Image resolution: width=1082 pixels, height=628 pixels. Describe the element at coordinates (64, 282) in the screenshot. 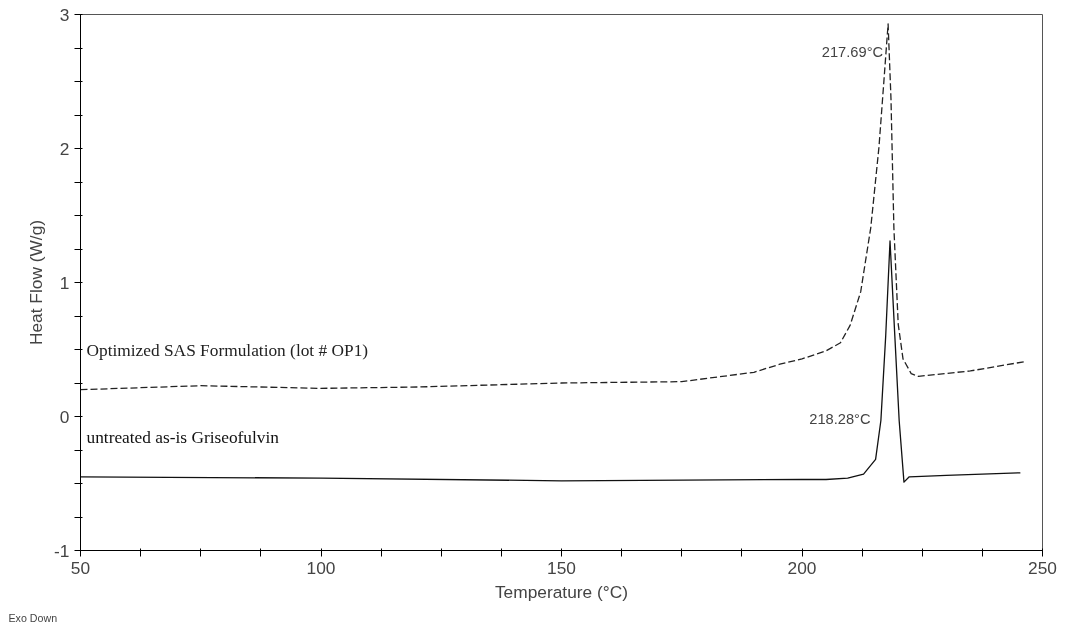

I see `y-tick-label: 1` at that location.